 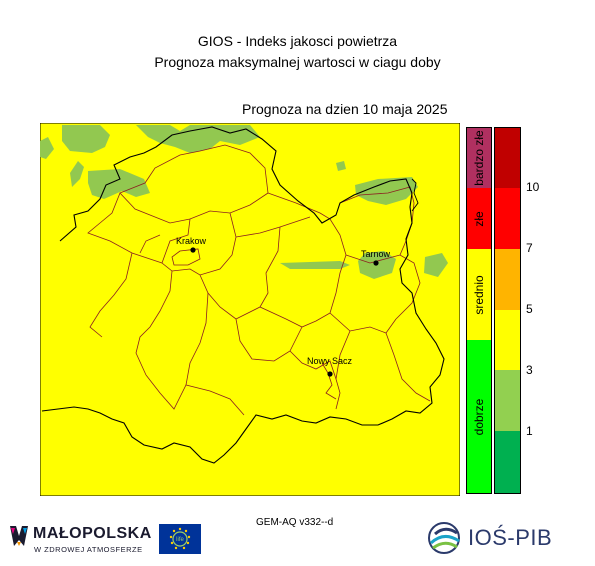 I want to click on green-area-w, so click(x=47, y=148).